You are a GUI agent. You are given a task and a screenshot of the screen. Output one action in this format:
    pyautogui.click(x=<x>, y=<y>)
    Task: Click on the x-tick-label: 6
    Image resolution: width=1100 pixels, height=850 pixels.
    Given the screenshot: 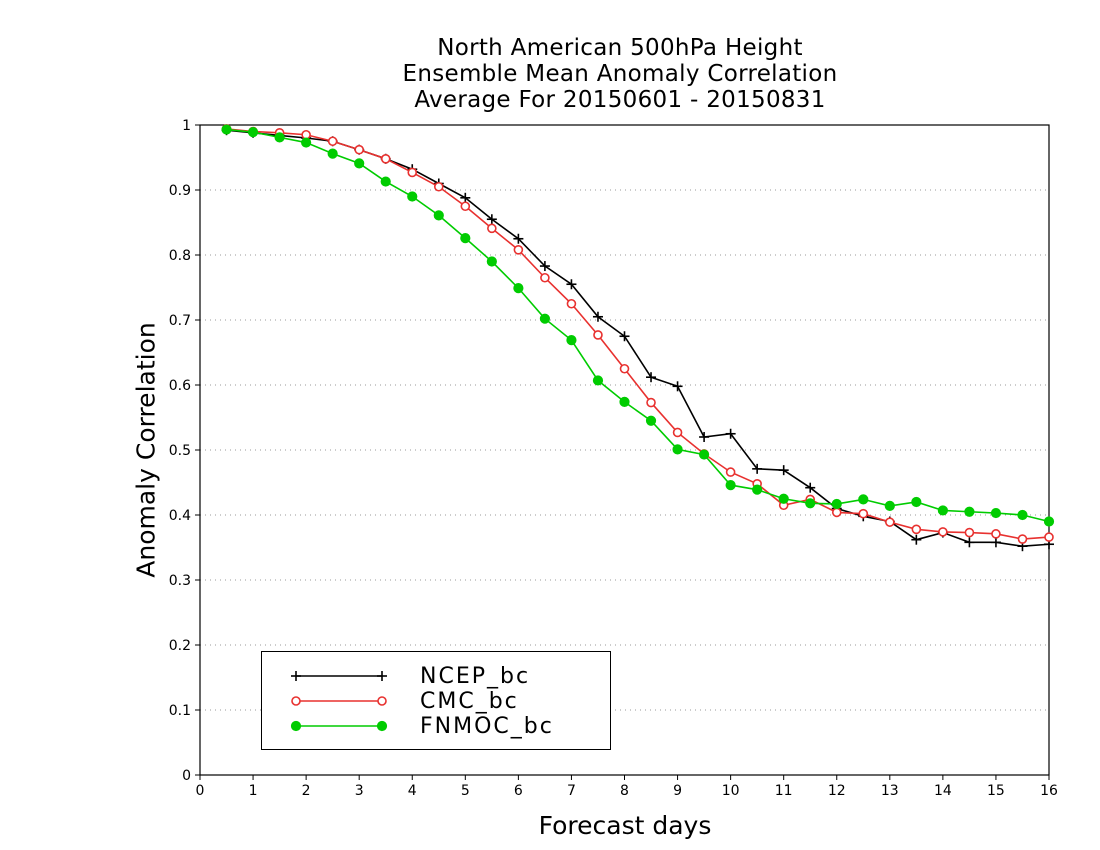 What is the action you would take?
    pyautogui.click(x=518, y=791)
    